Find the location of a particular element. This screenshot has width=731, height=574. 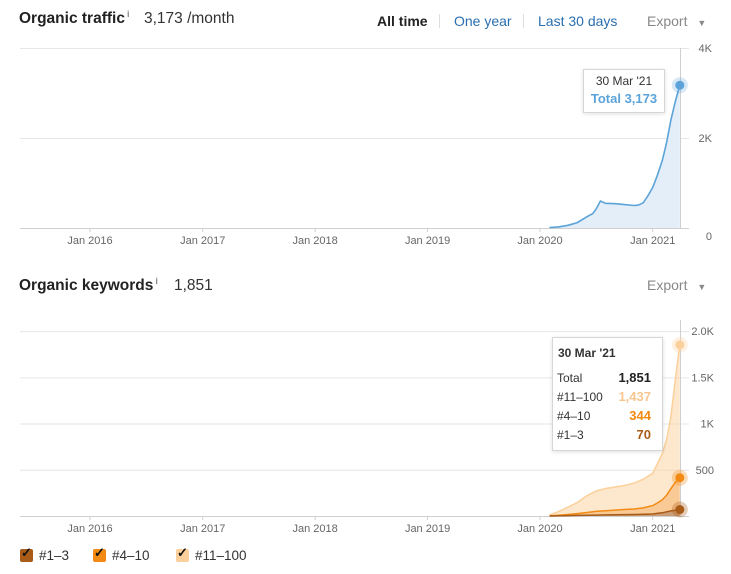

keywords-tooltip-value-1-3: 70 is located at coordinates (643, 434).